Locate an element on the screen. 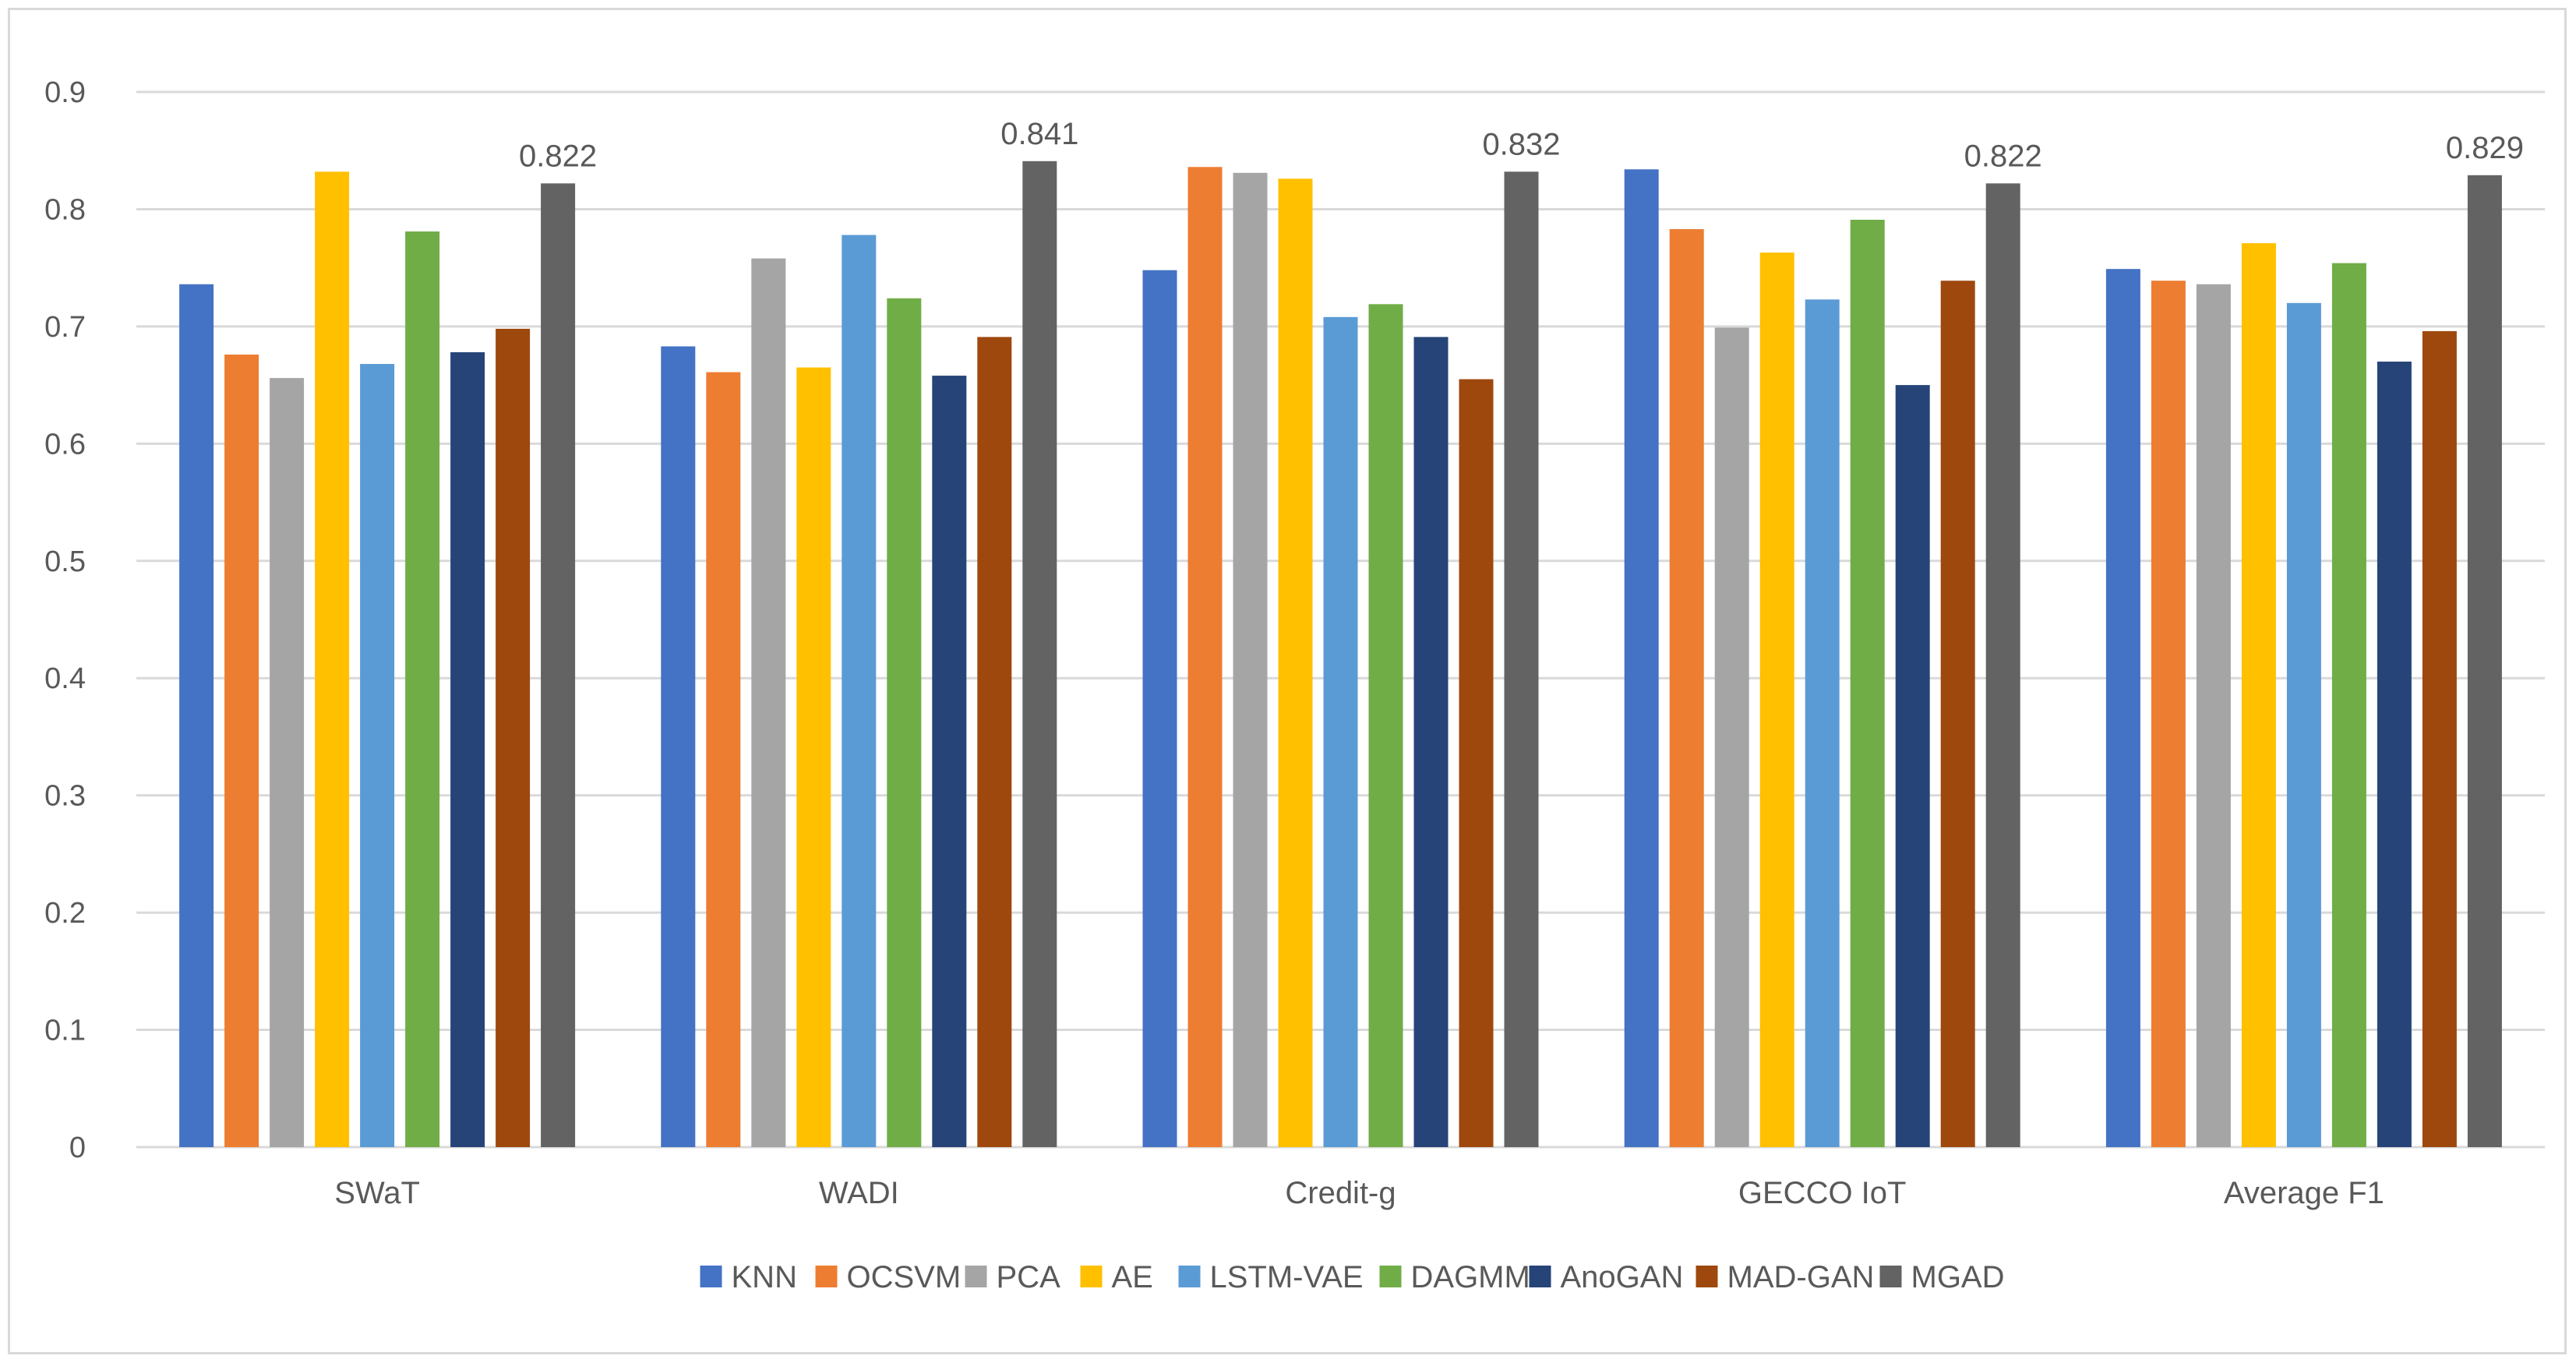 Image resolution: width=2576 pixels, height=1370 pixels. y-tick-label: 0.9 is located at coordinates (65, 92).